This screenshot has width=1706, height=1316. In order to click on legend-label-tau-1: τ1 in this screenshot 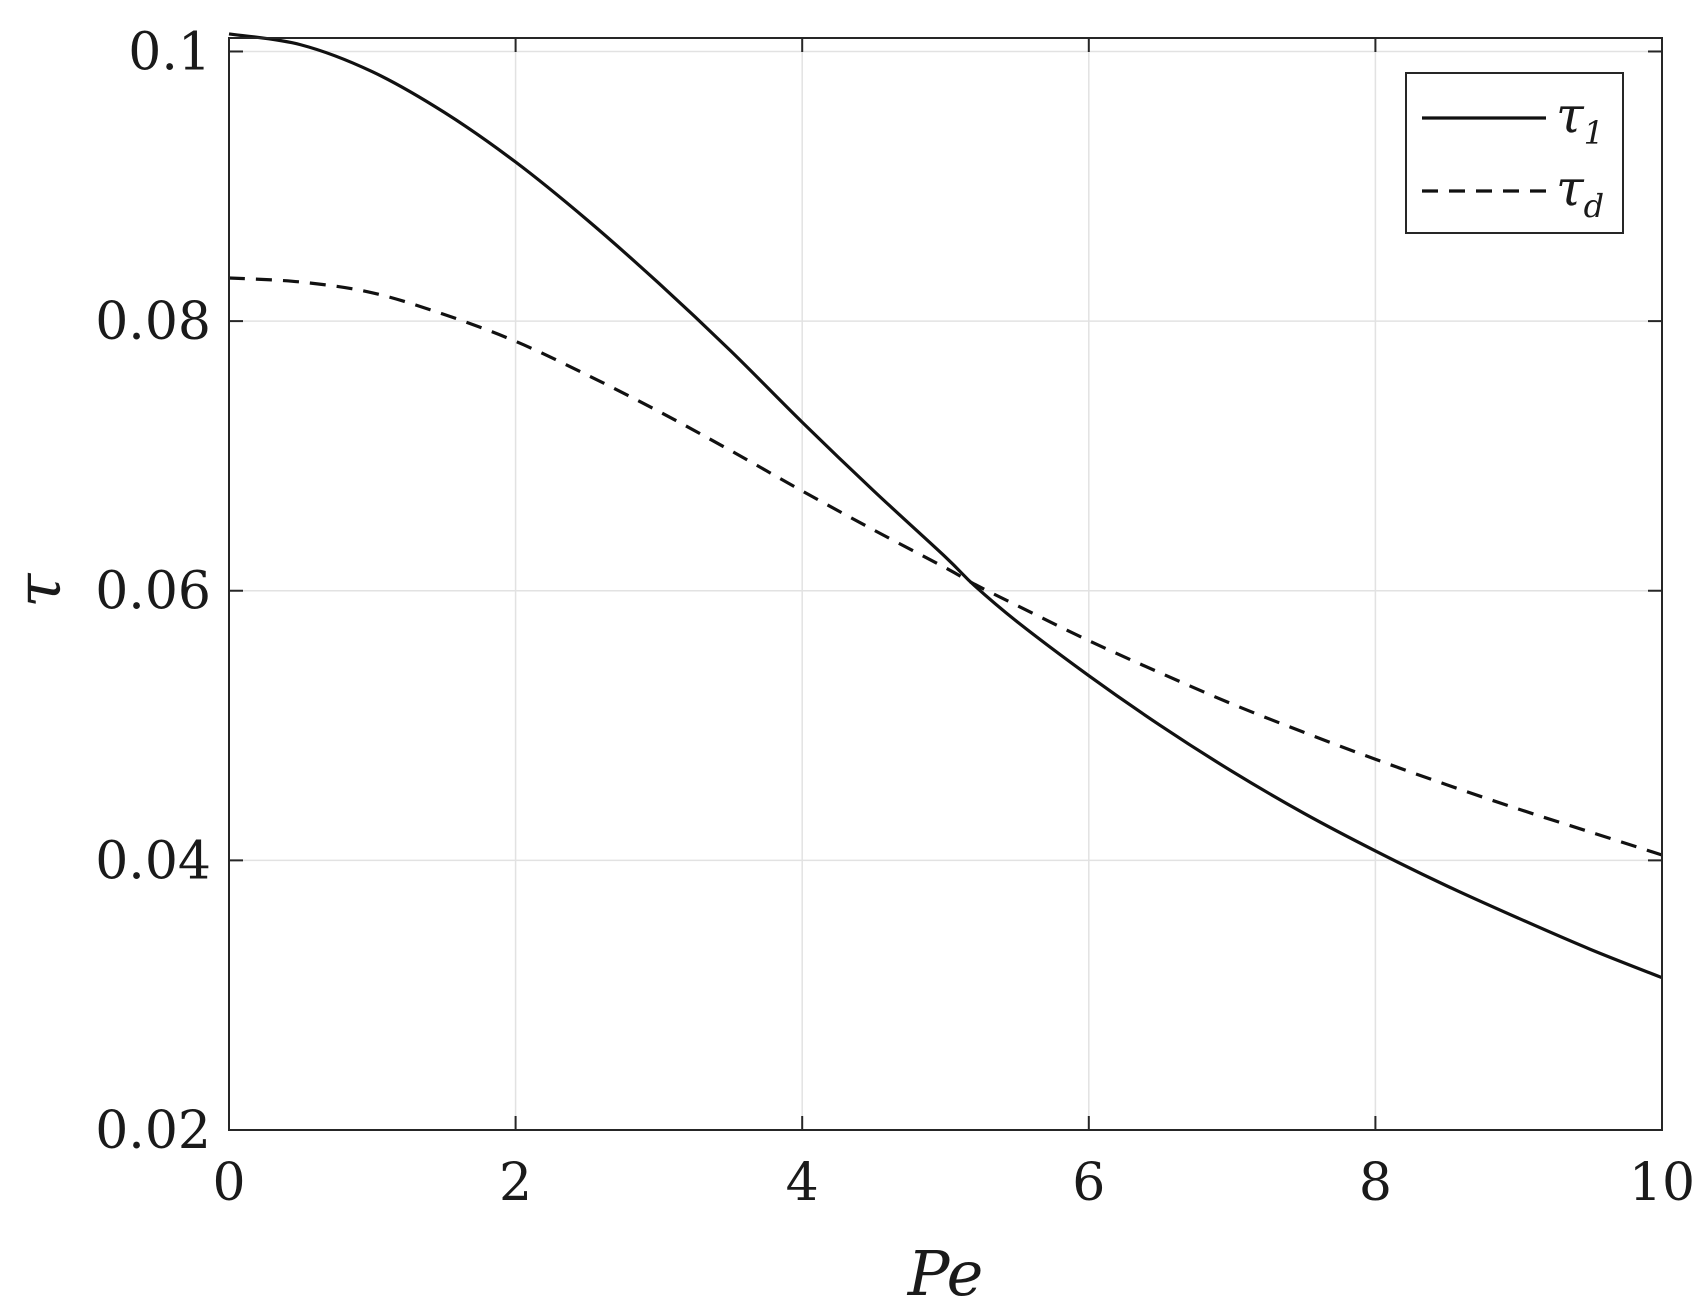, I will do `click(1580, 119)`.